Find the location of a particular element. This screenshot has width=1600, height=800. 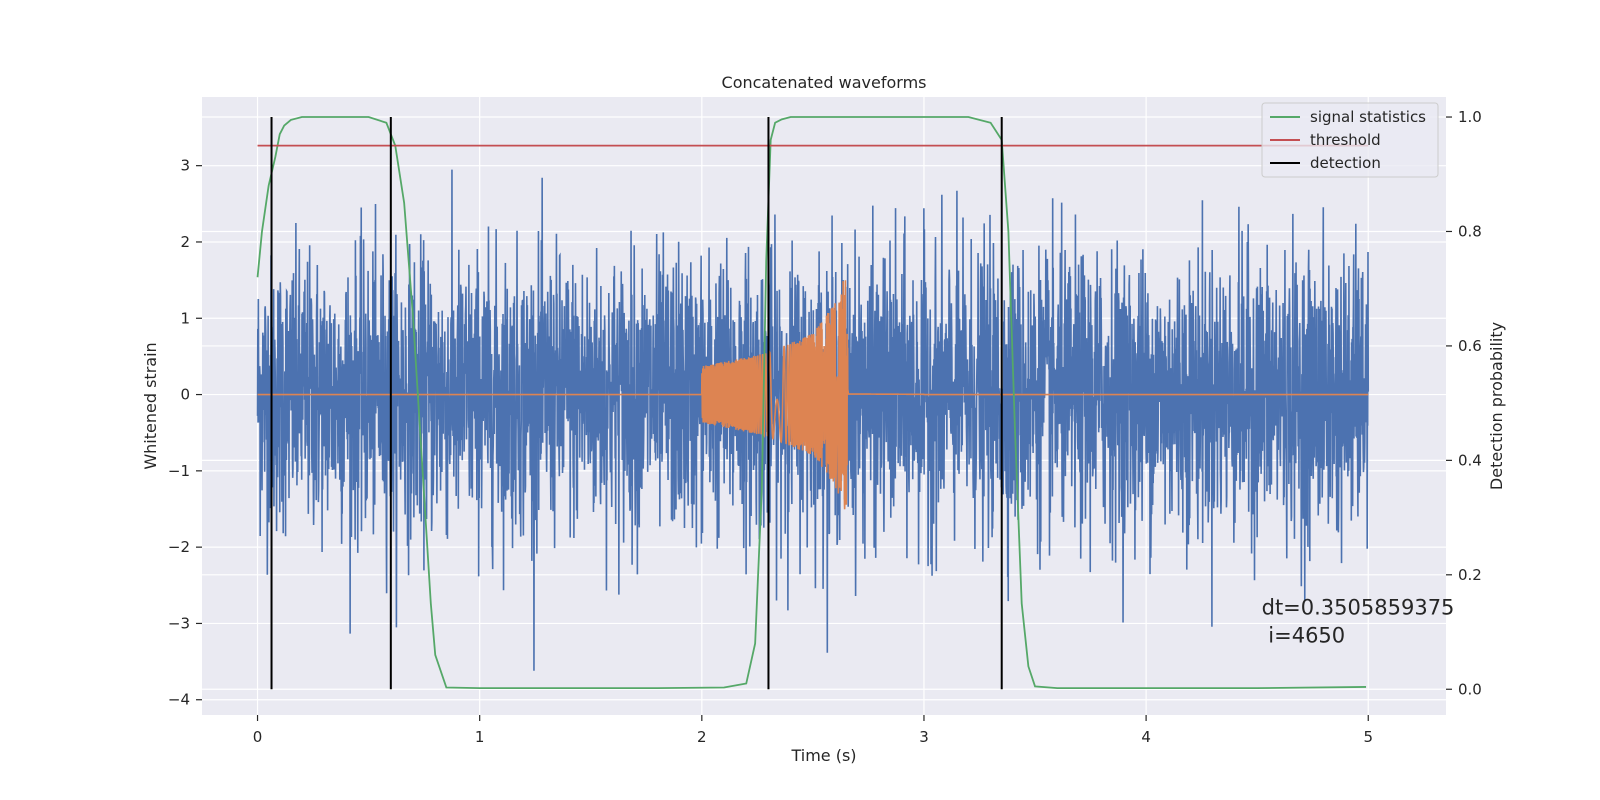

x-tick-label: 0 is located at coordinates (258, 737).